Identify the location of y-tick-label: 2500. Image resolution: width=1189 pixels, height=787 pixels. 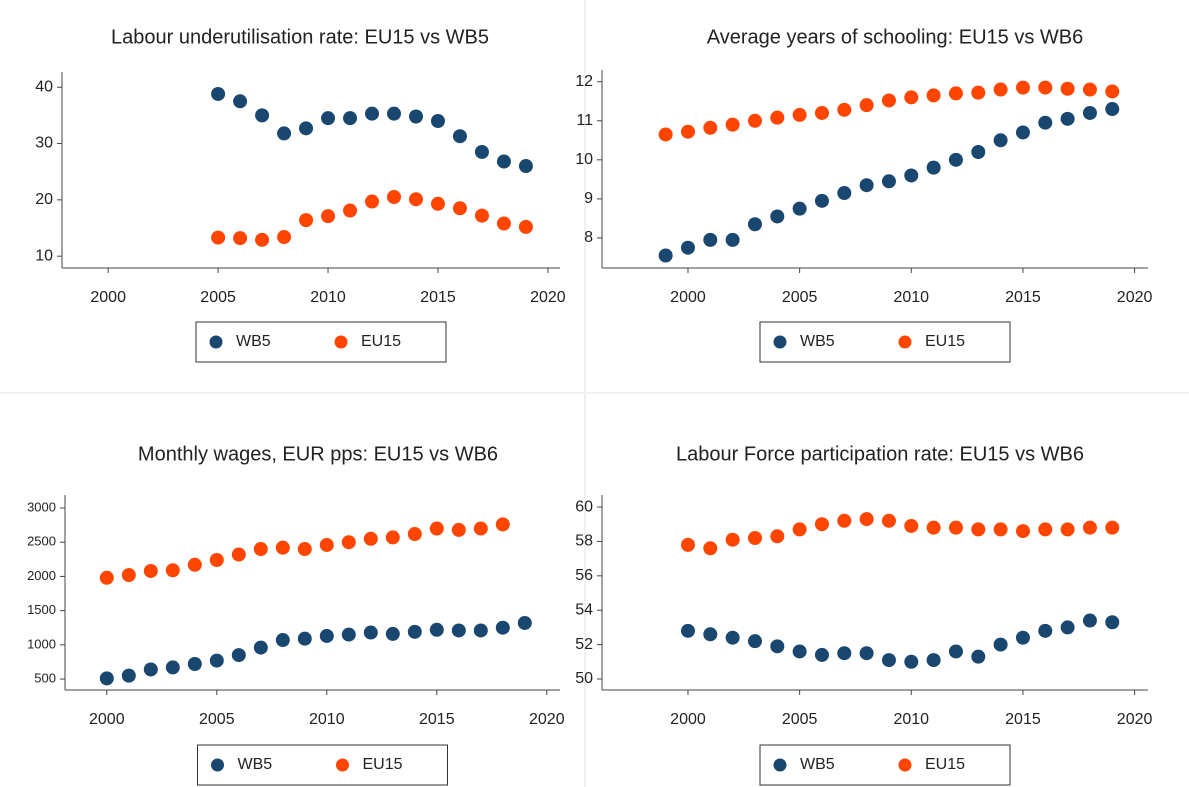
(41, 541).